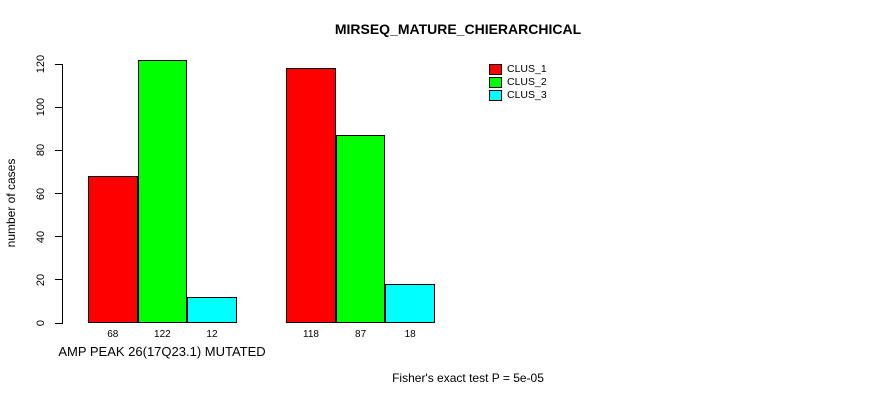  Describe the element at coordinates (410, 334) in the screenshot. I see `bar-value-clus_3-group2: 18` at that location.